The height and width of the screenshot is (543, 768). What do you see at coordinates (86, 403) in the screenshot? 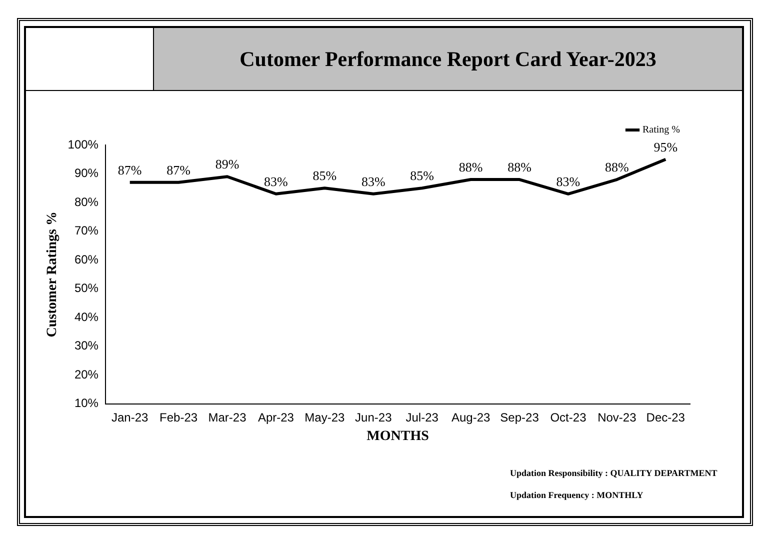
I see `y-tick-label: 10%` at bounding box center [86, 403].